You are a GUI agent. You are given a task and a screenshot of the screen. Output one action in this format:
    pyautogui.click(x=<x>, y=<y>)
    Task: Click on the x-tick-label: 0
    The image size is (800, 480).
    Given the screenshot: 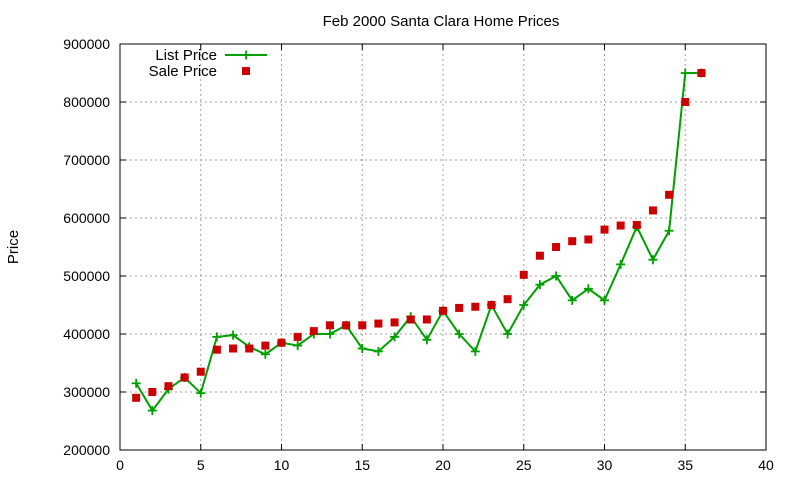 What is the action you would take?
    pyautogui.click(x=120, y=465)
    